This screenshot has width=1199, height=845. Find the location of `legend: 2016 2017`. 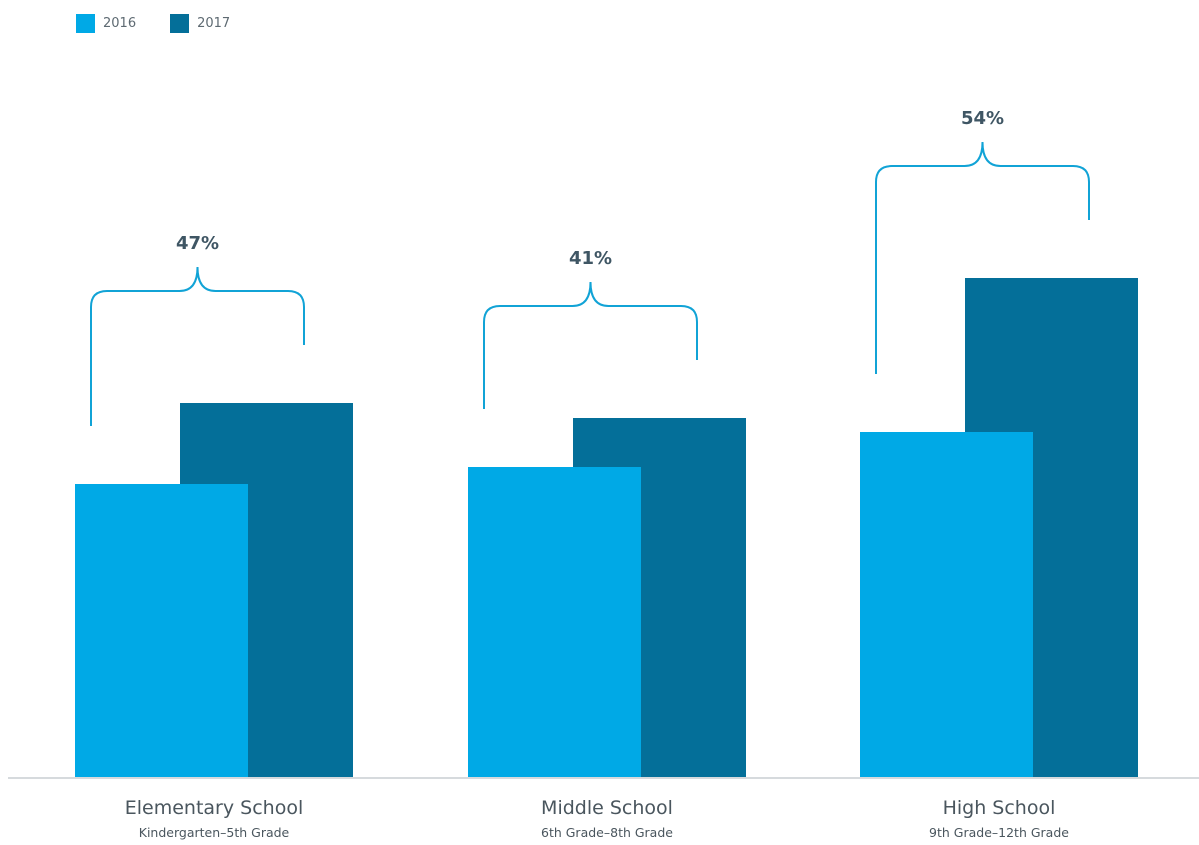

legend: 2016 2017 is located at coordinates (170, 23).